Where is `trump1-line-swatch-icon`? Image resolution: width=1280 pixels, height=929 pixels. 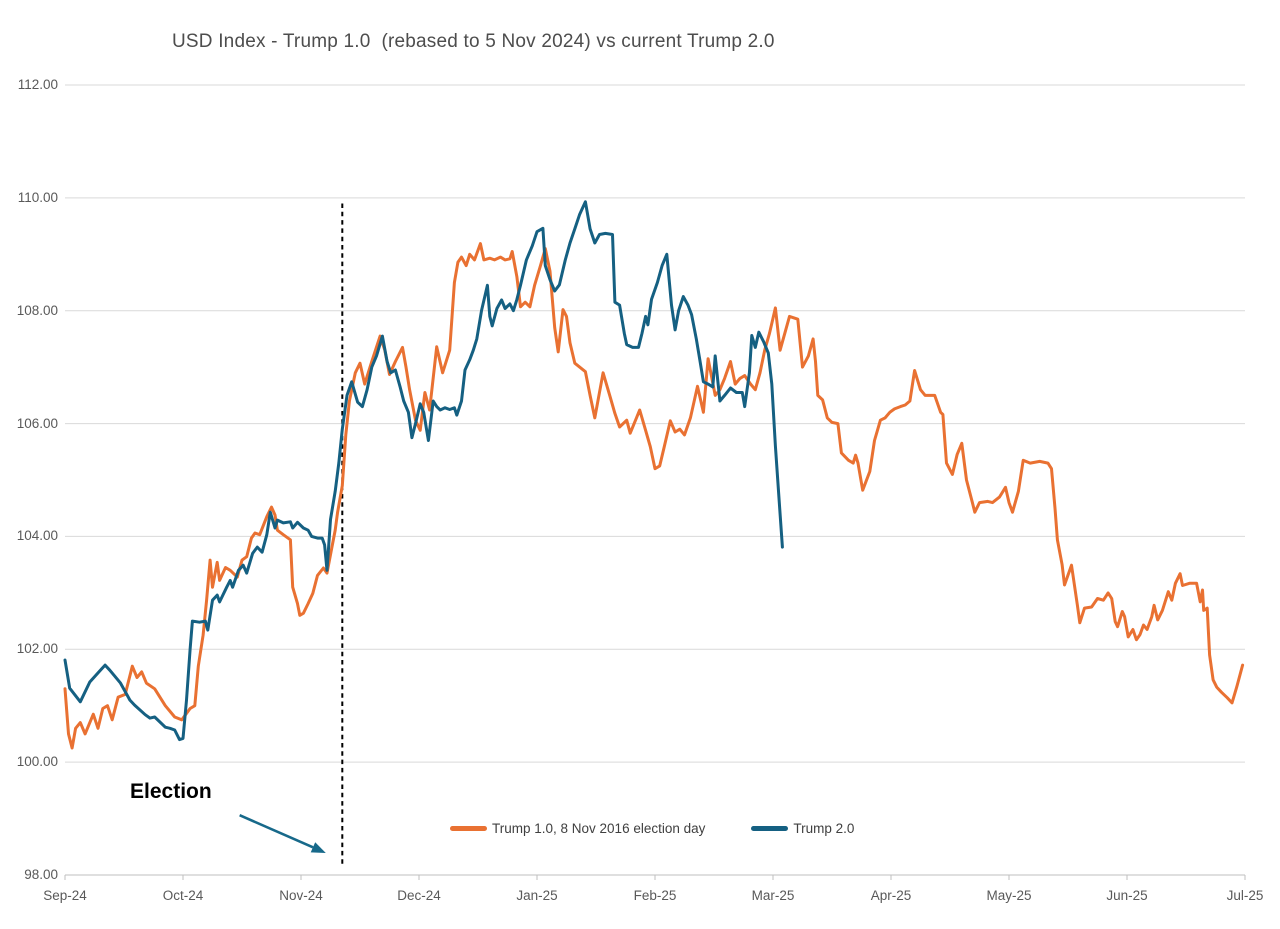 trump1-line-swatch-icon is located at coordinates (468, 828).